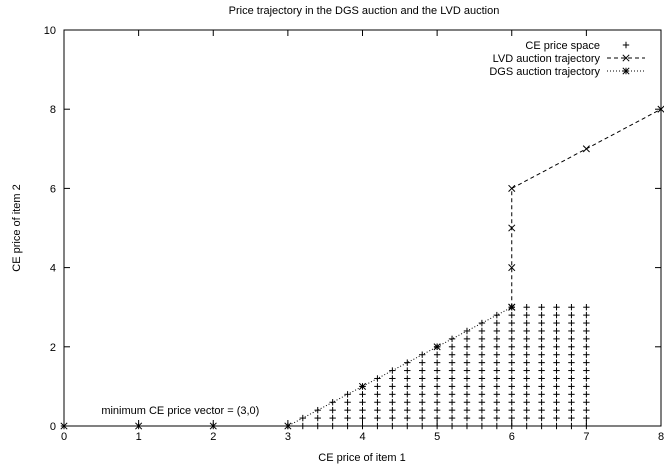  Describe the element at coordinates (577, 46) in the screenshot. I see `legend-entry: CE price space` at that location.